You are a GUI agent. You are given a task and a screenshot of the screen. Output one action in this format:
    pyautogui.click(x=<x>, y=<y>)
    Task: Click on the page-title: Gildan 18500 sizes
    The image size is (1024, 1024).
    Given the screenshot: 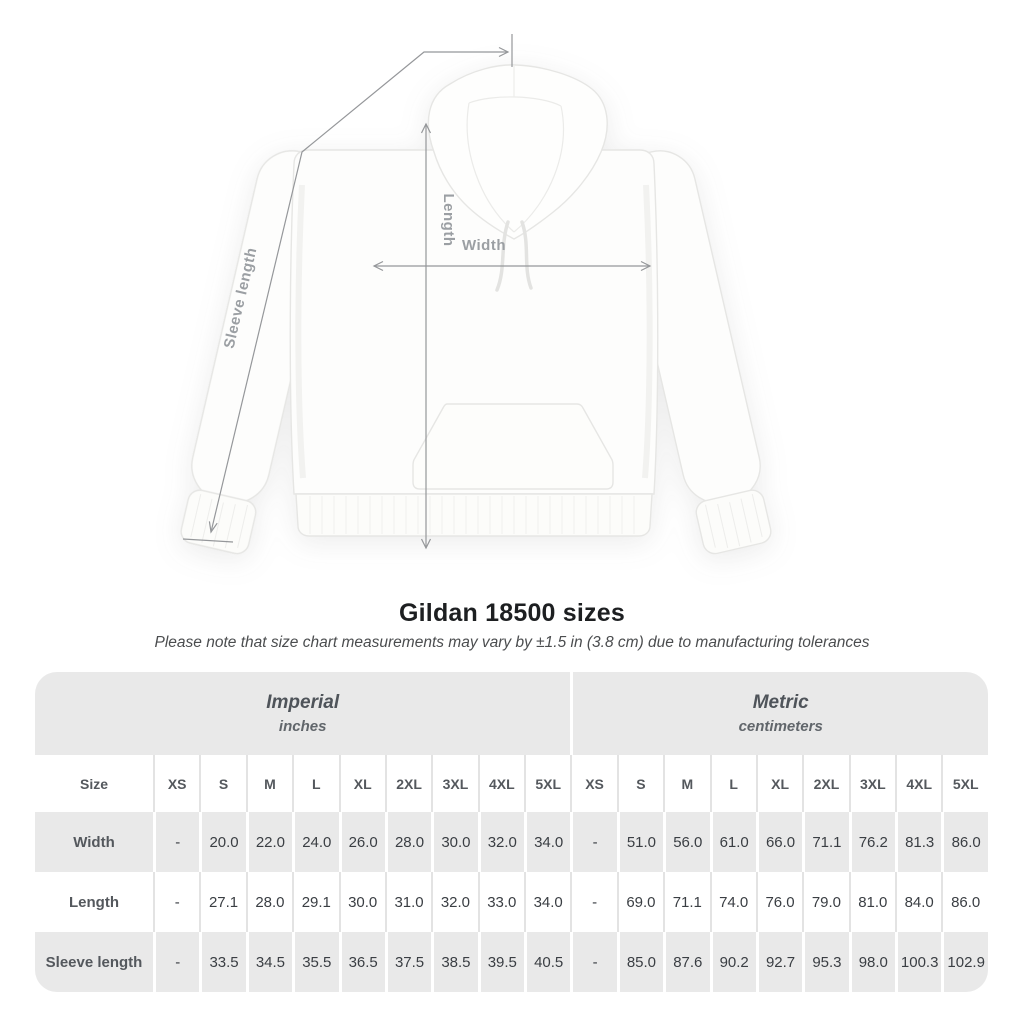 What is the action you would take?
    pyautogui.click(x=512, y=613)
    